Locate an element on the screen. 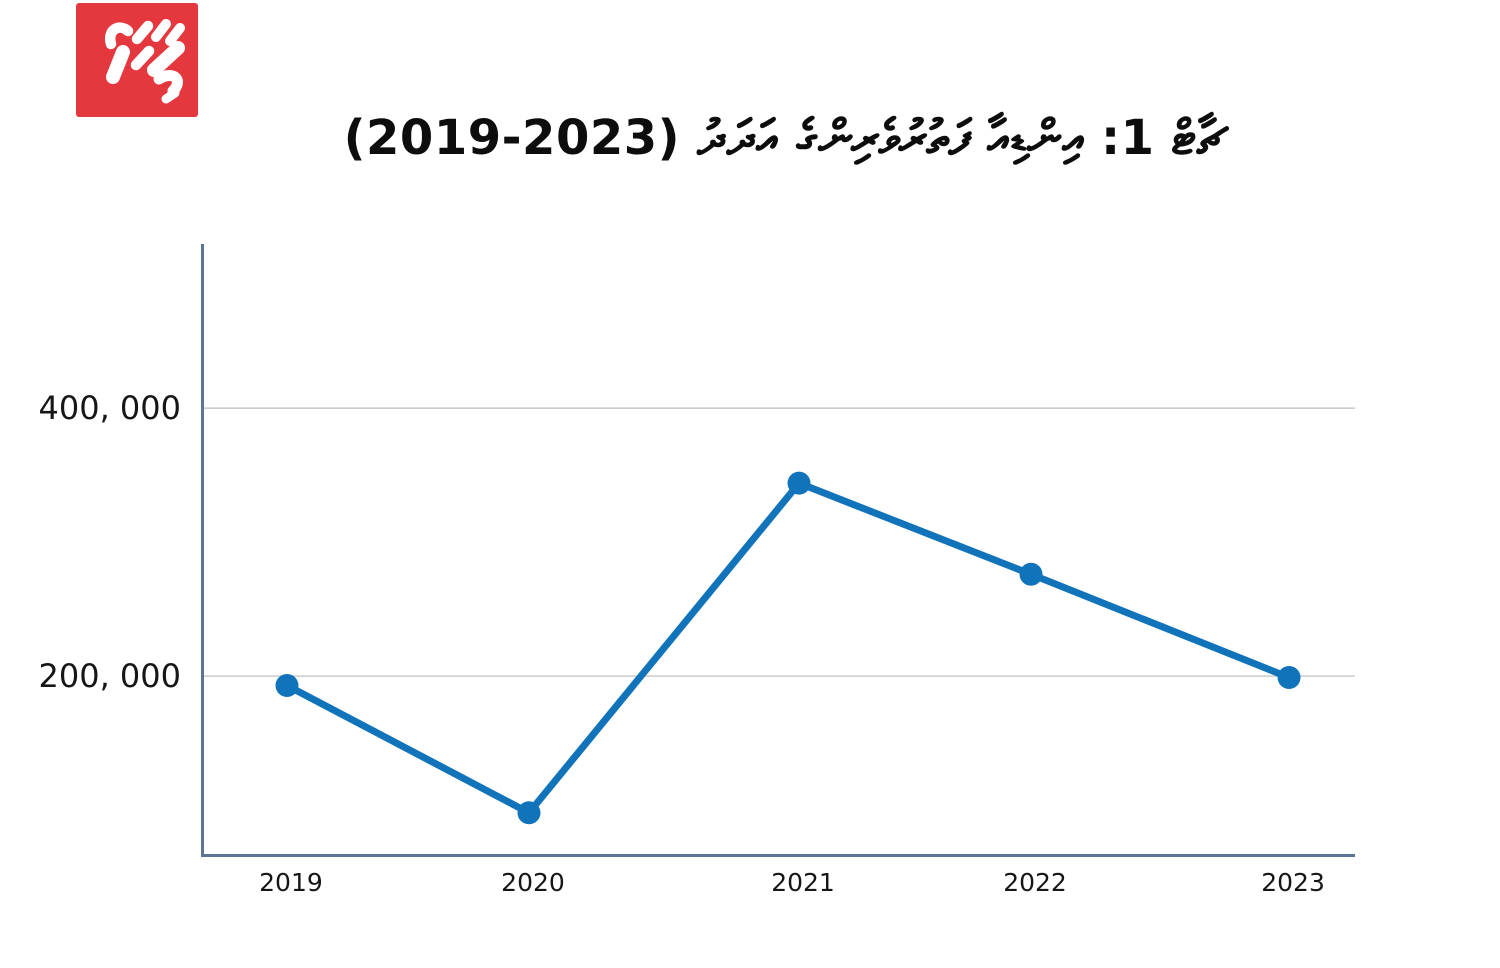 Image resolution: width=1500 pixels, height=968 pixels. x-axis-tick-label: 2022 is located at coordinates (1035, 882).